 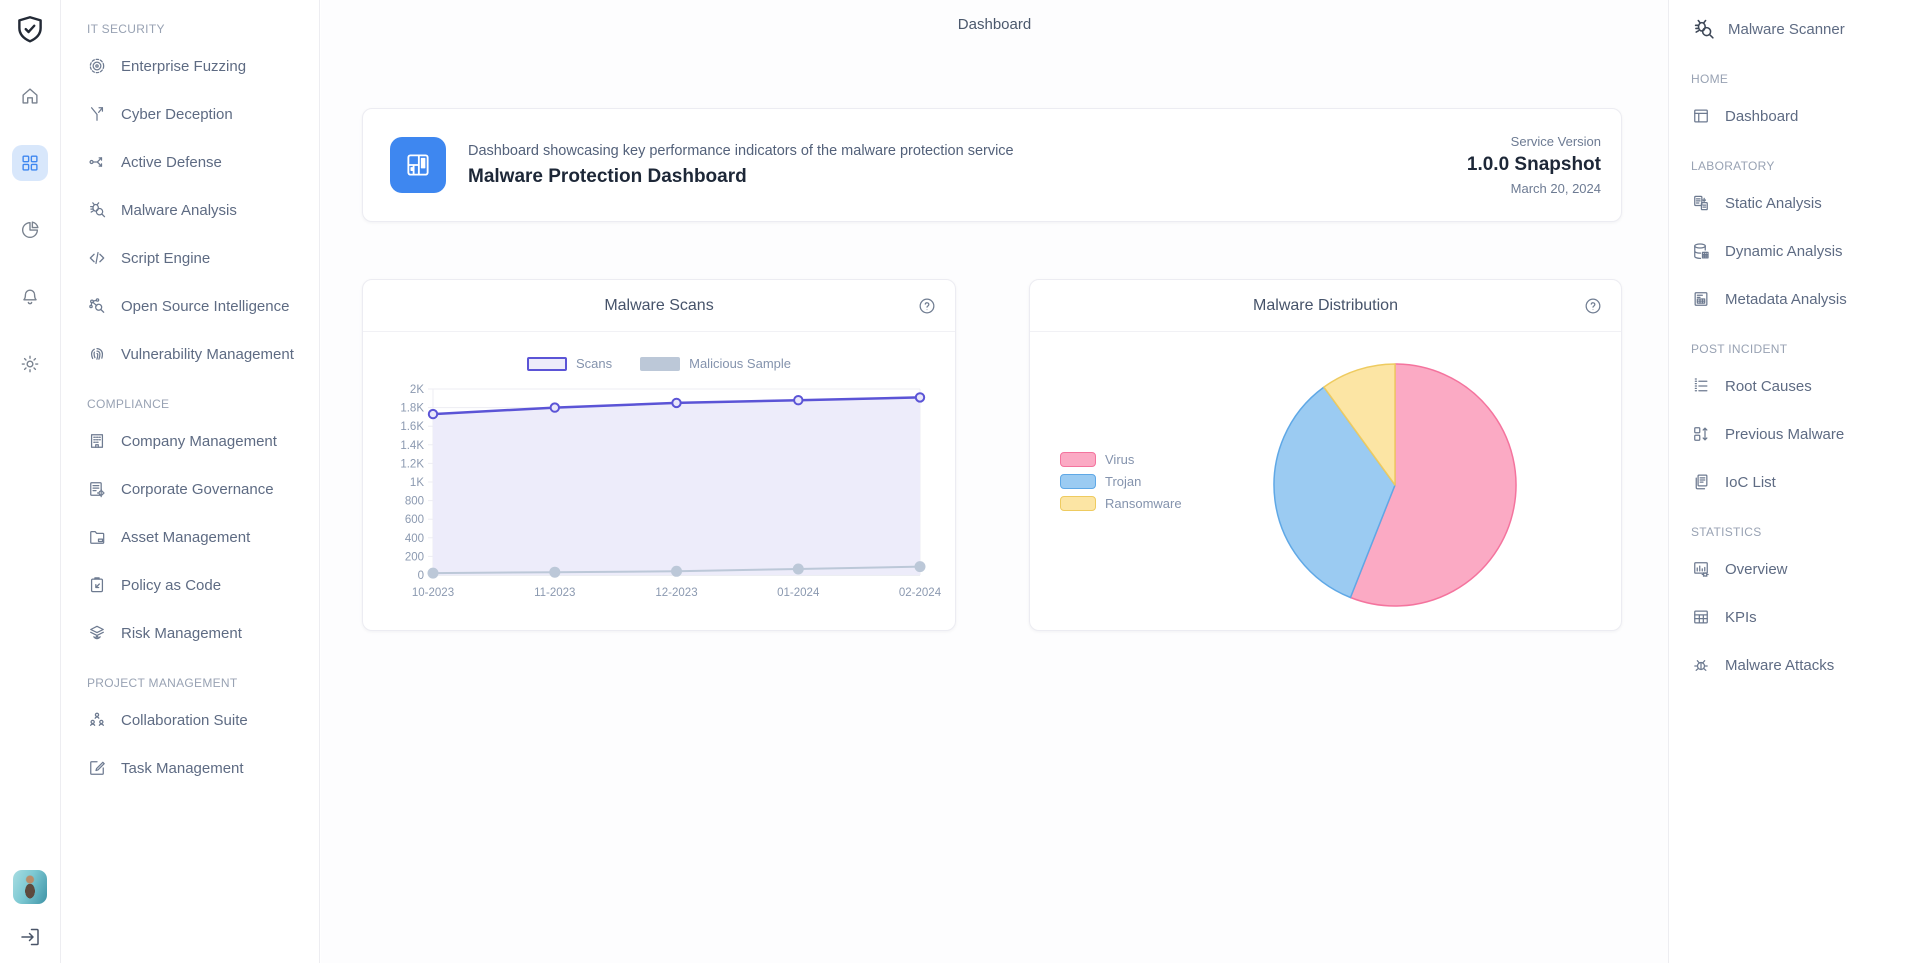 I want to click on svg-text: 10-2023, so click(x=432, y=593).